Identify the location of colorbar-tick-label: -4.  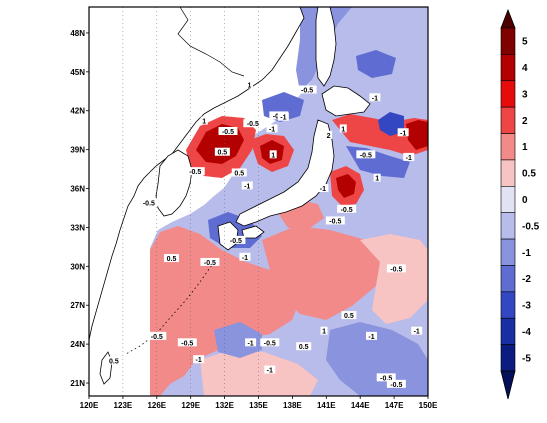
(526, 332).